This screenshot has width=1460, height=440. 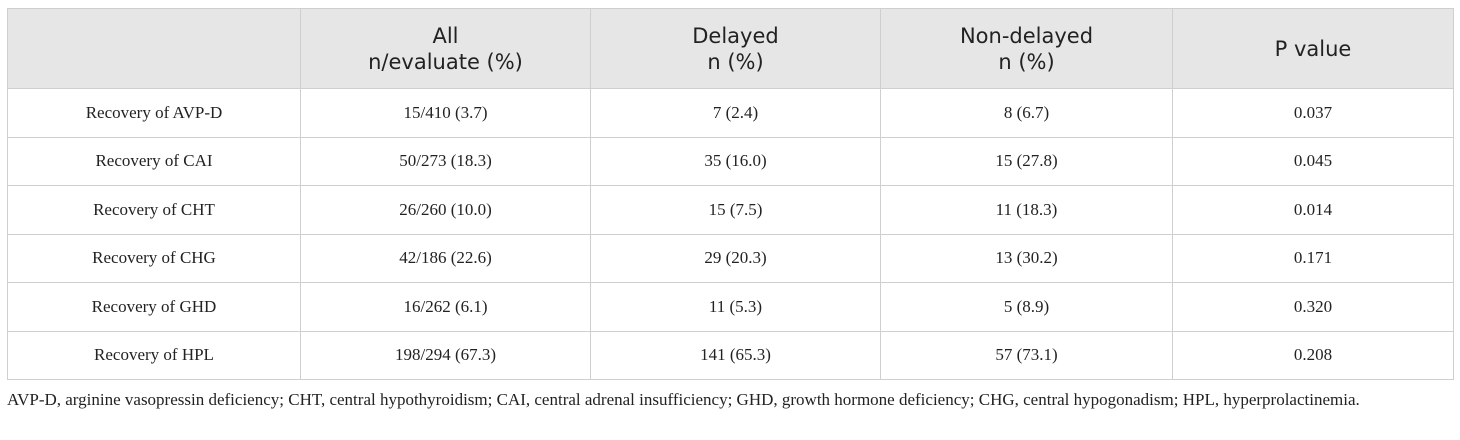 What do you see at coordinates (1026, 161) in the screenshot?
I see `table-cell: 15 (27.8)` at bounding box center [1026, 161].